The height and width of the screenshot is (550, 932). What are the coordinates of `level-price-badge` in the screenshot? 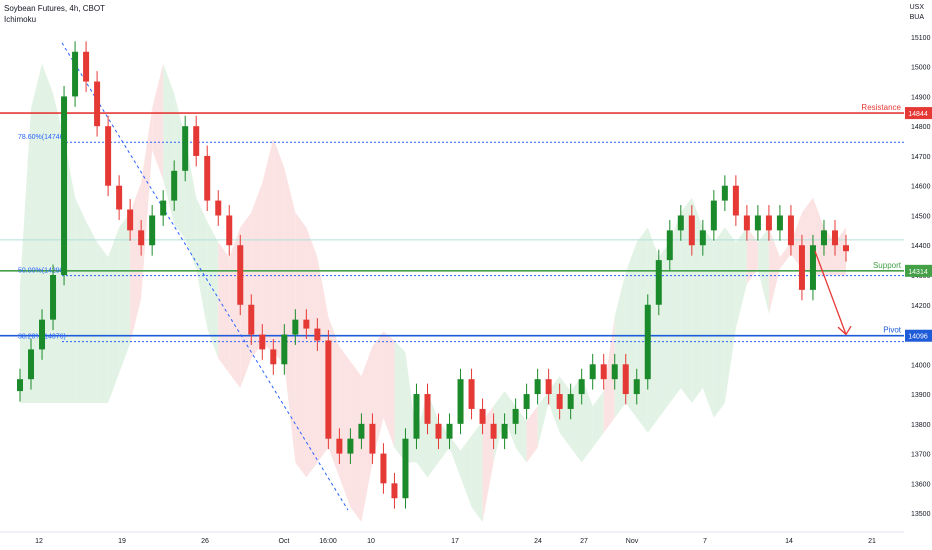 It's located at (918, 113).